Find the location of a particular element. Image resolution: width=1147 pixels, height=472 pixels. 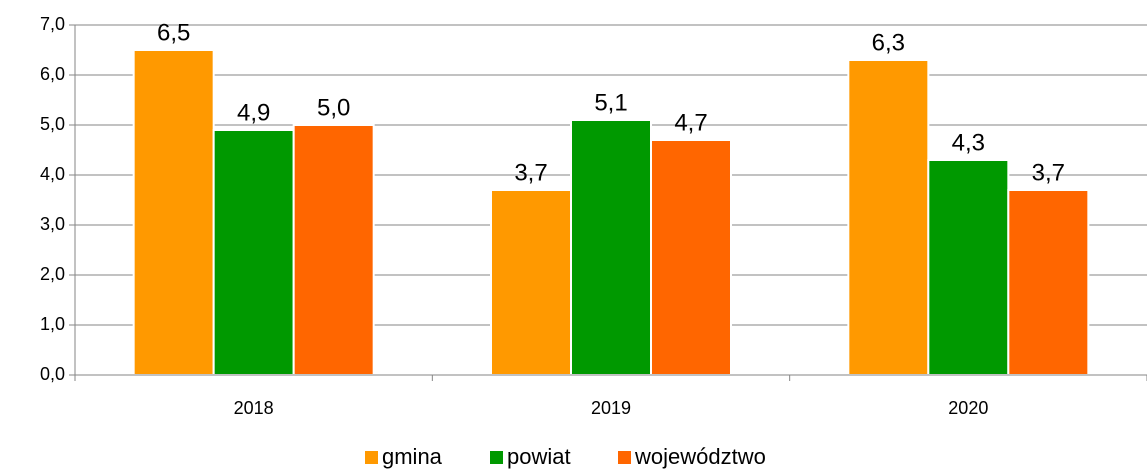

y-tick-label: 7,0 is located at coordinates (52, 24).